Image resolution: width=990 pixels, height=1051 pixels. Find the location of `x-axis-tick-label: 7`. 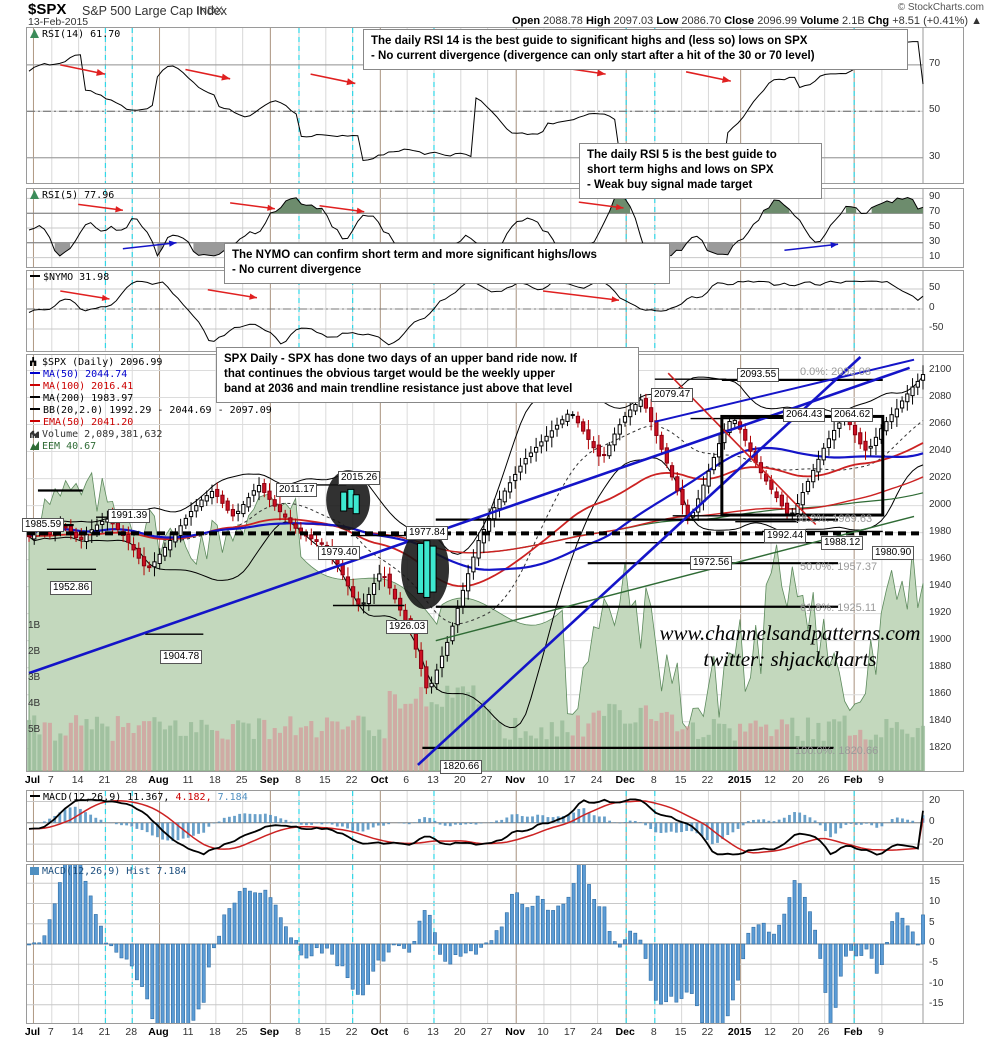

x-axis-tick-label: 7 is located at coordinates (50, 1032).